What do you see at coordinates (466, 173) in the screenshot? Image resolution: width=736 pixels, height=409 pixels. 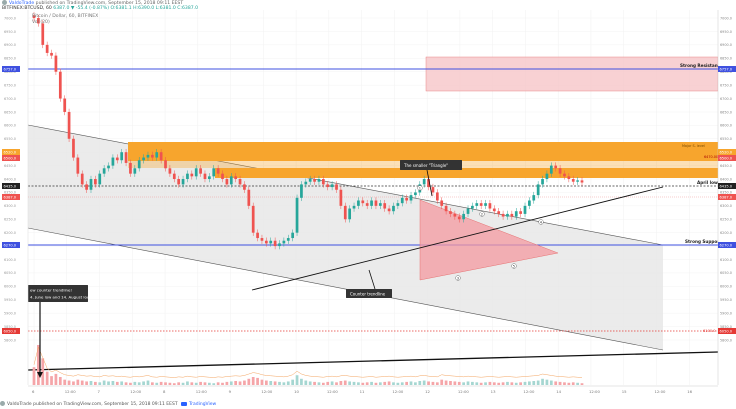 I see `orange-zone-lower` at bounding box center [466, 173].